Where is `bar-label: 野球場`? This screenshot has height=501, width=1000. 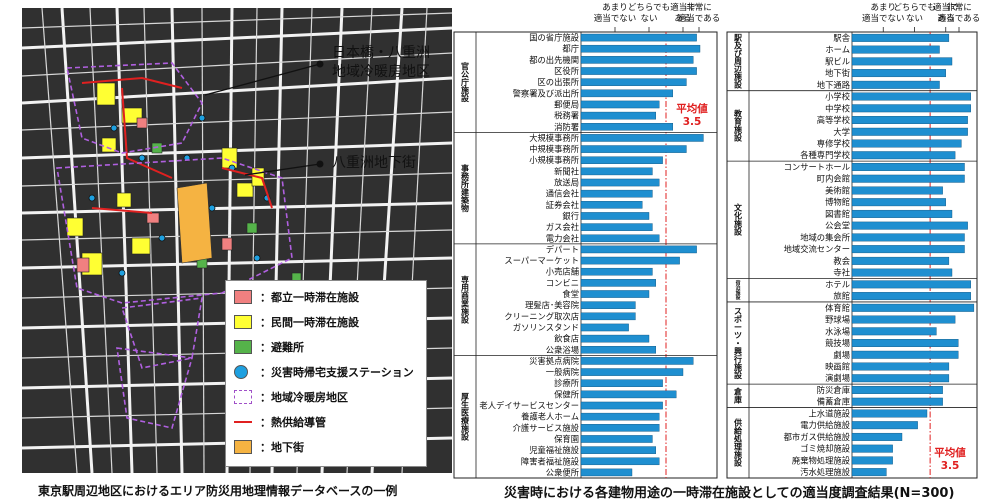 bar-label: 野球場 is located at coordinates (837, 320).